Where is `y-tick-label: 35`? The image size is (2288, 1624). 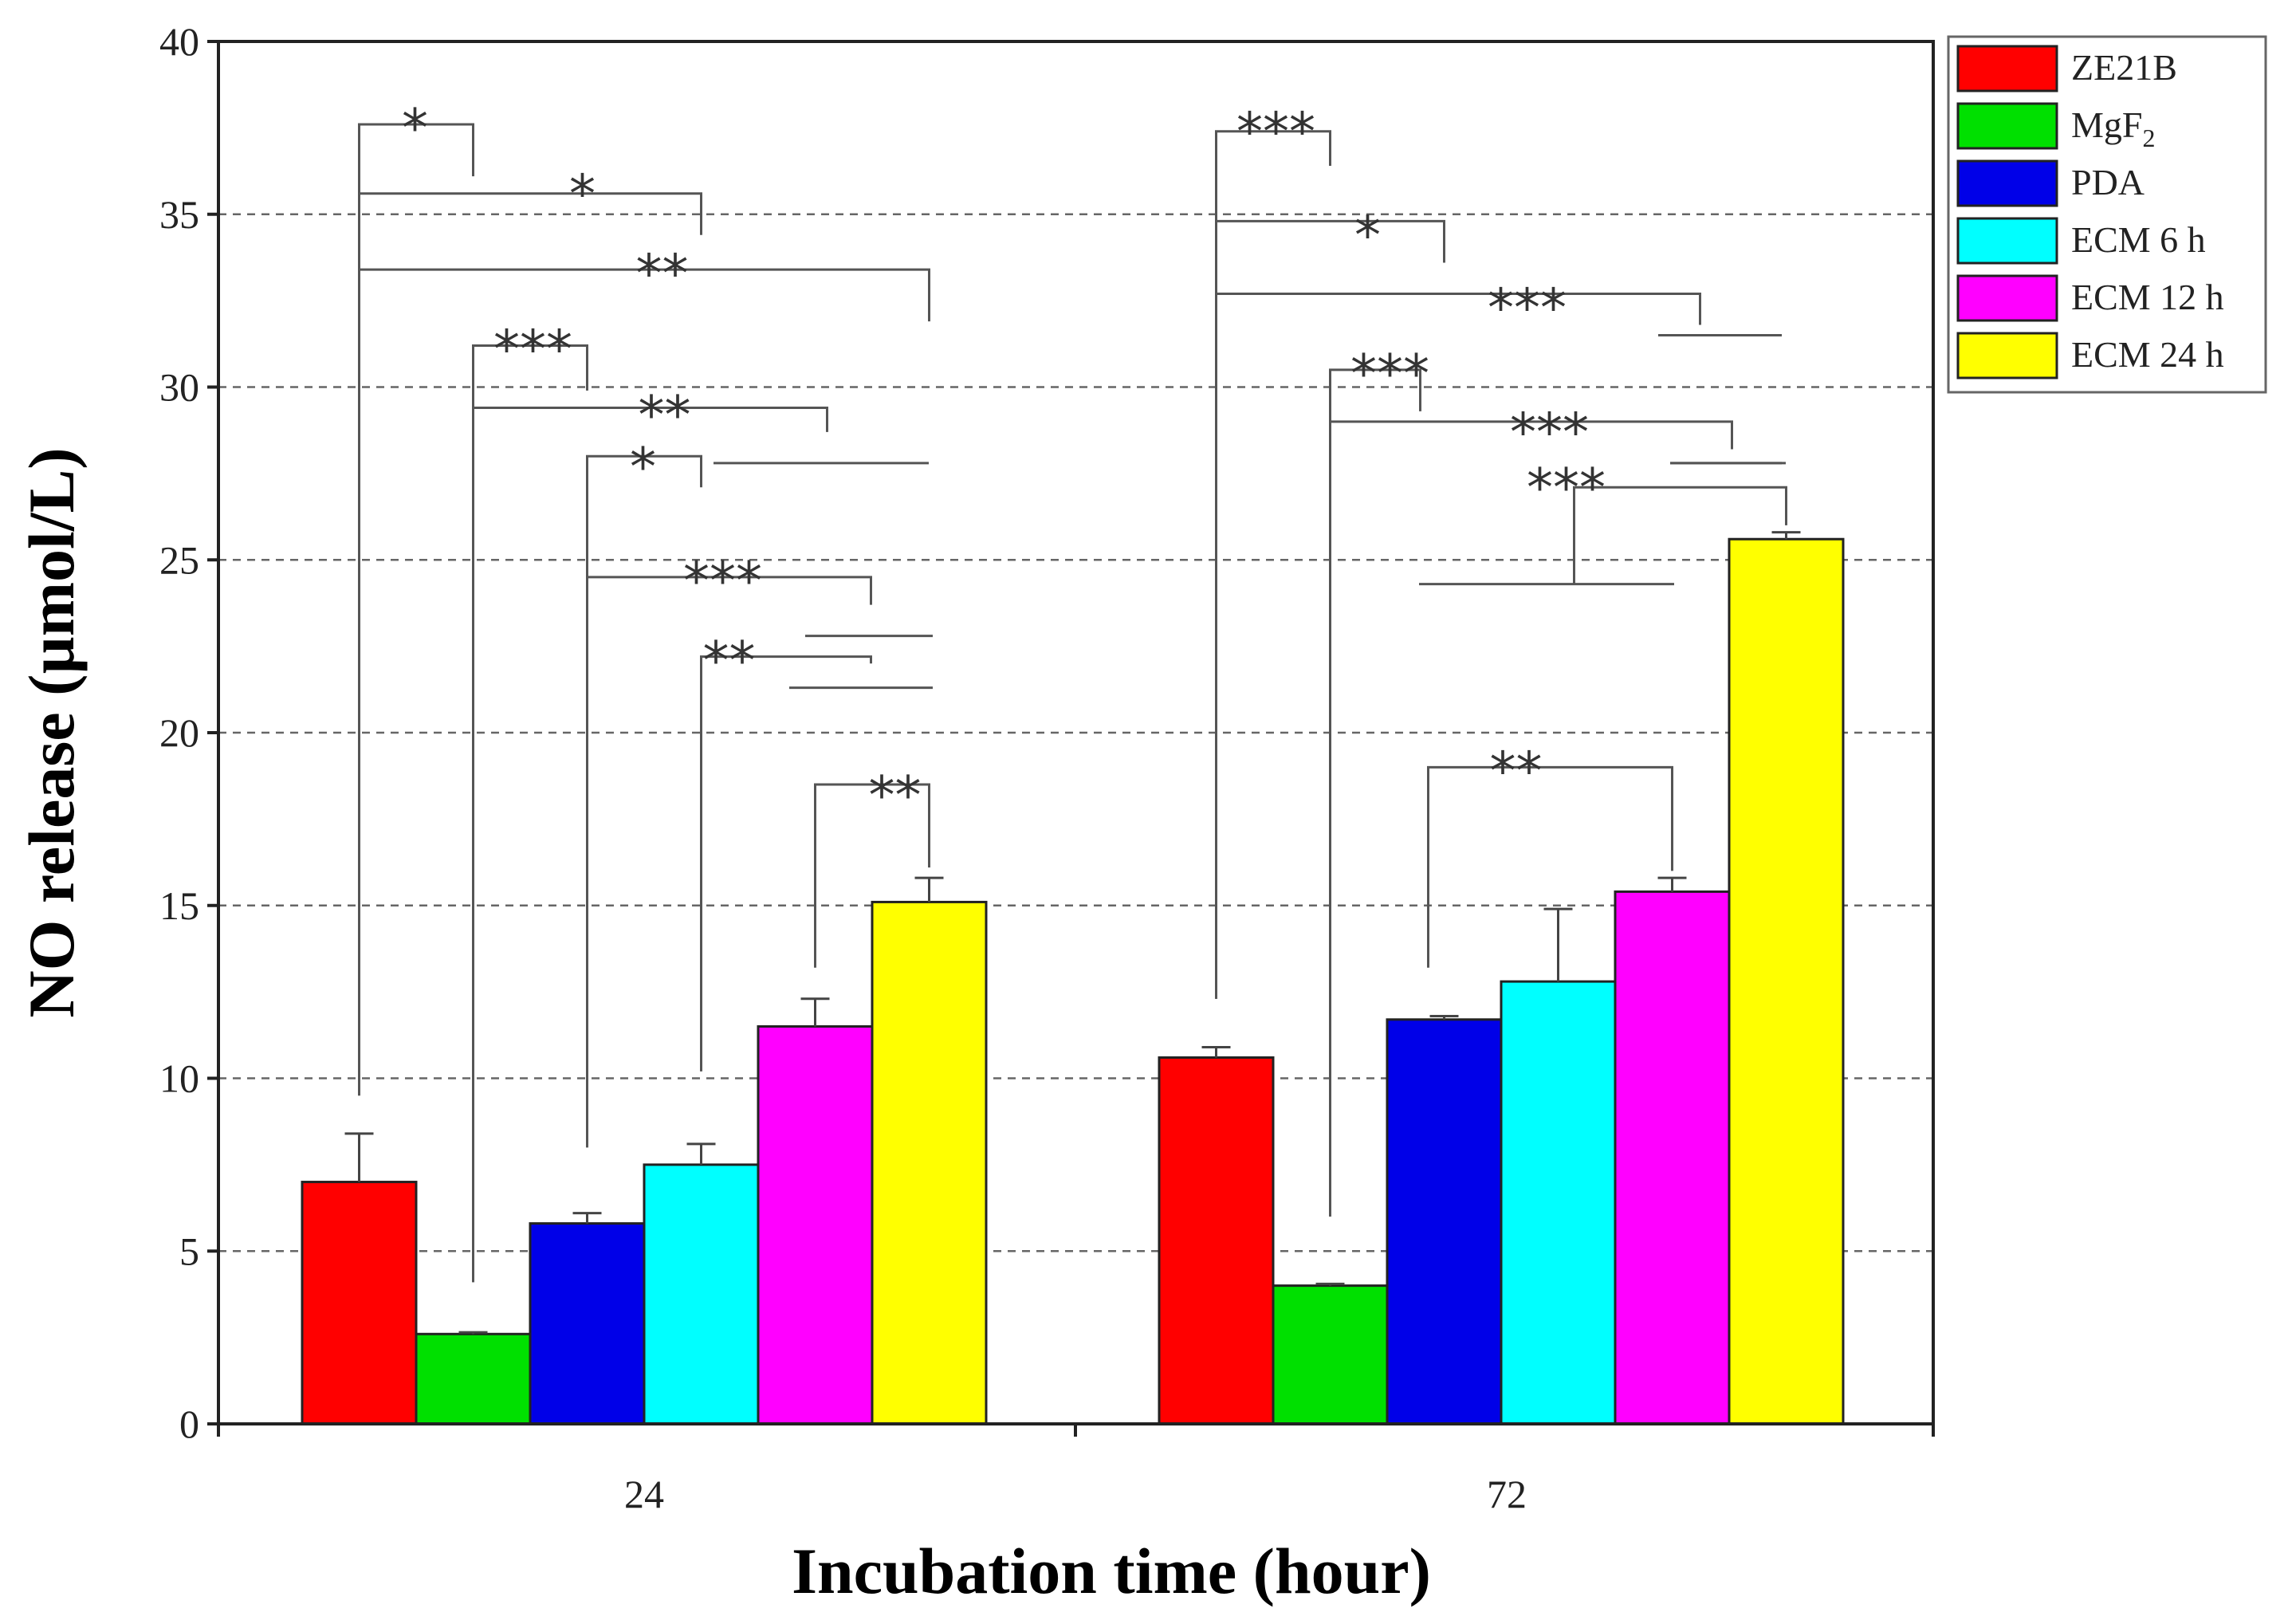 y-tick-label: 35 is located at coordinates (179, 215).